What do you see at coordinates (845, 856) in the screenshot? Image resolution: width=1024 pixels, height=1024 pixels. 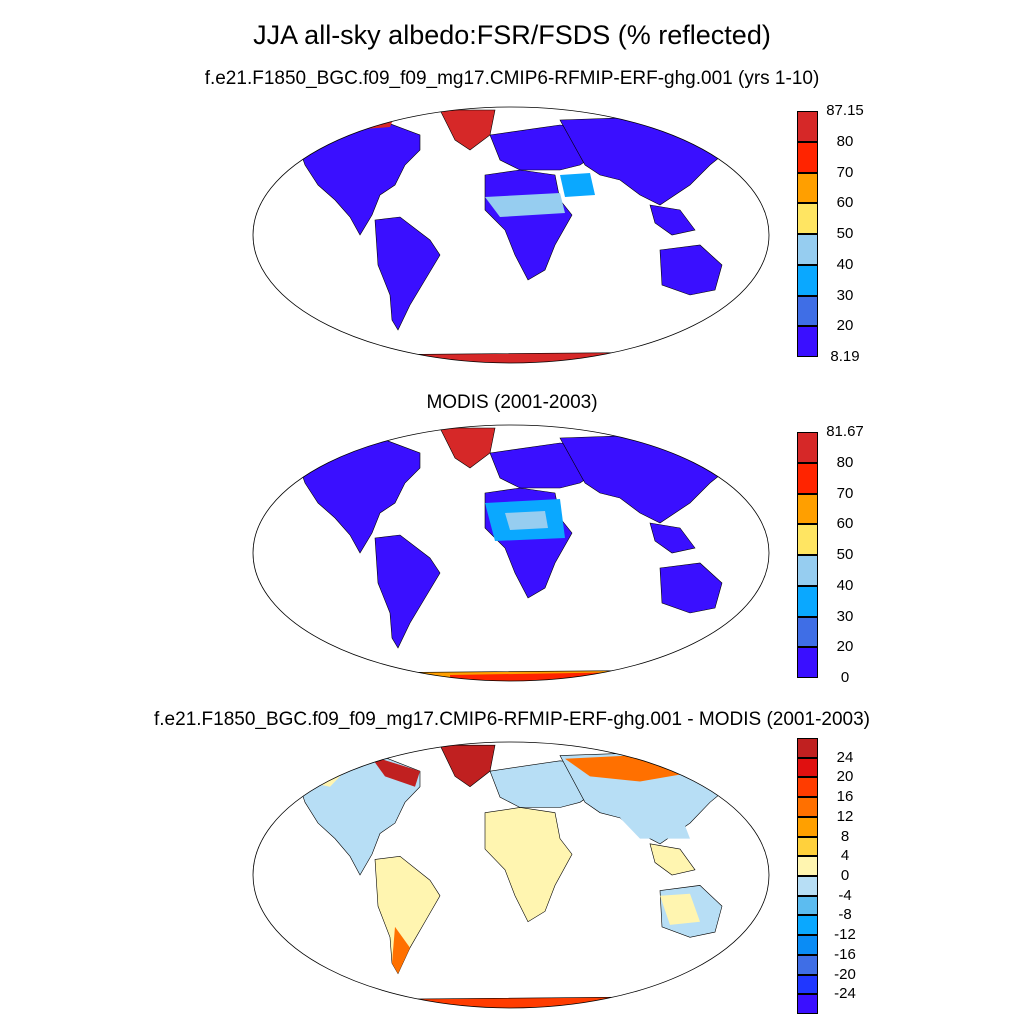 I see `colorbar-label: 4` at bounding box center [845, 856].